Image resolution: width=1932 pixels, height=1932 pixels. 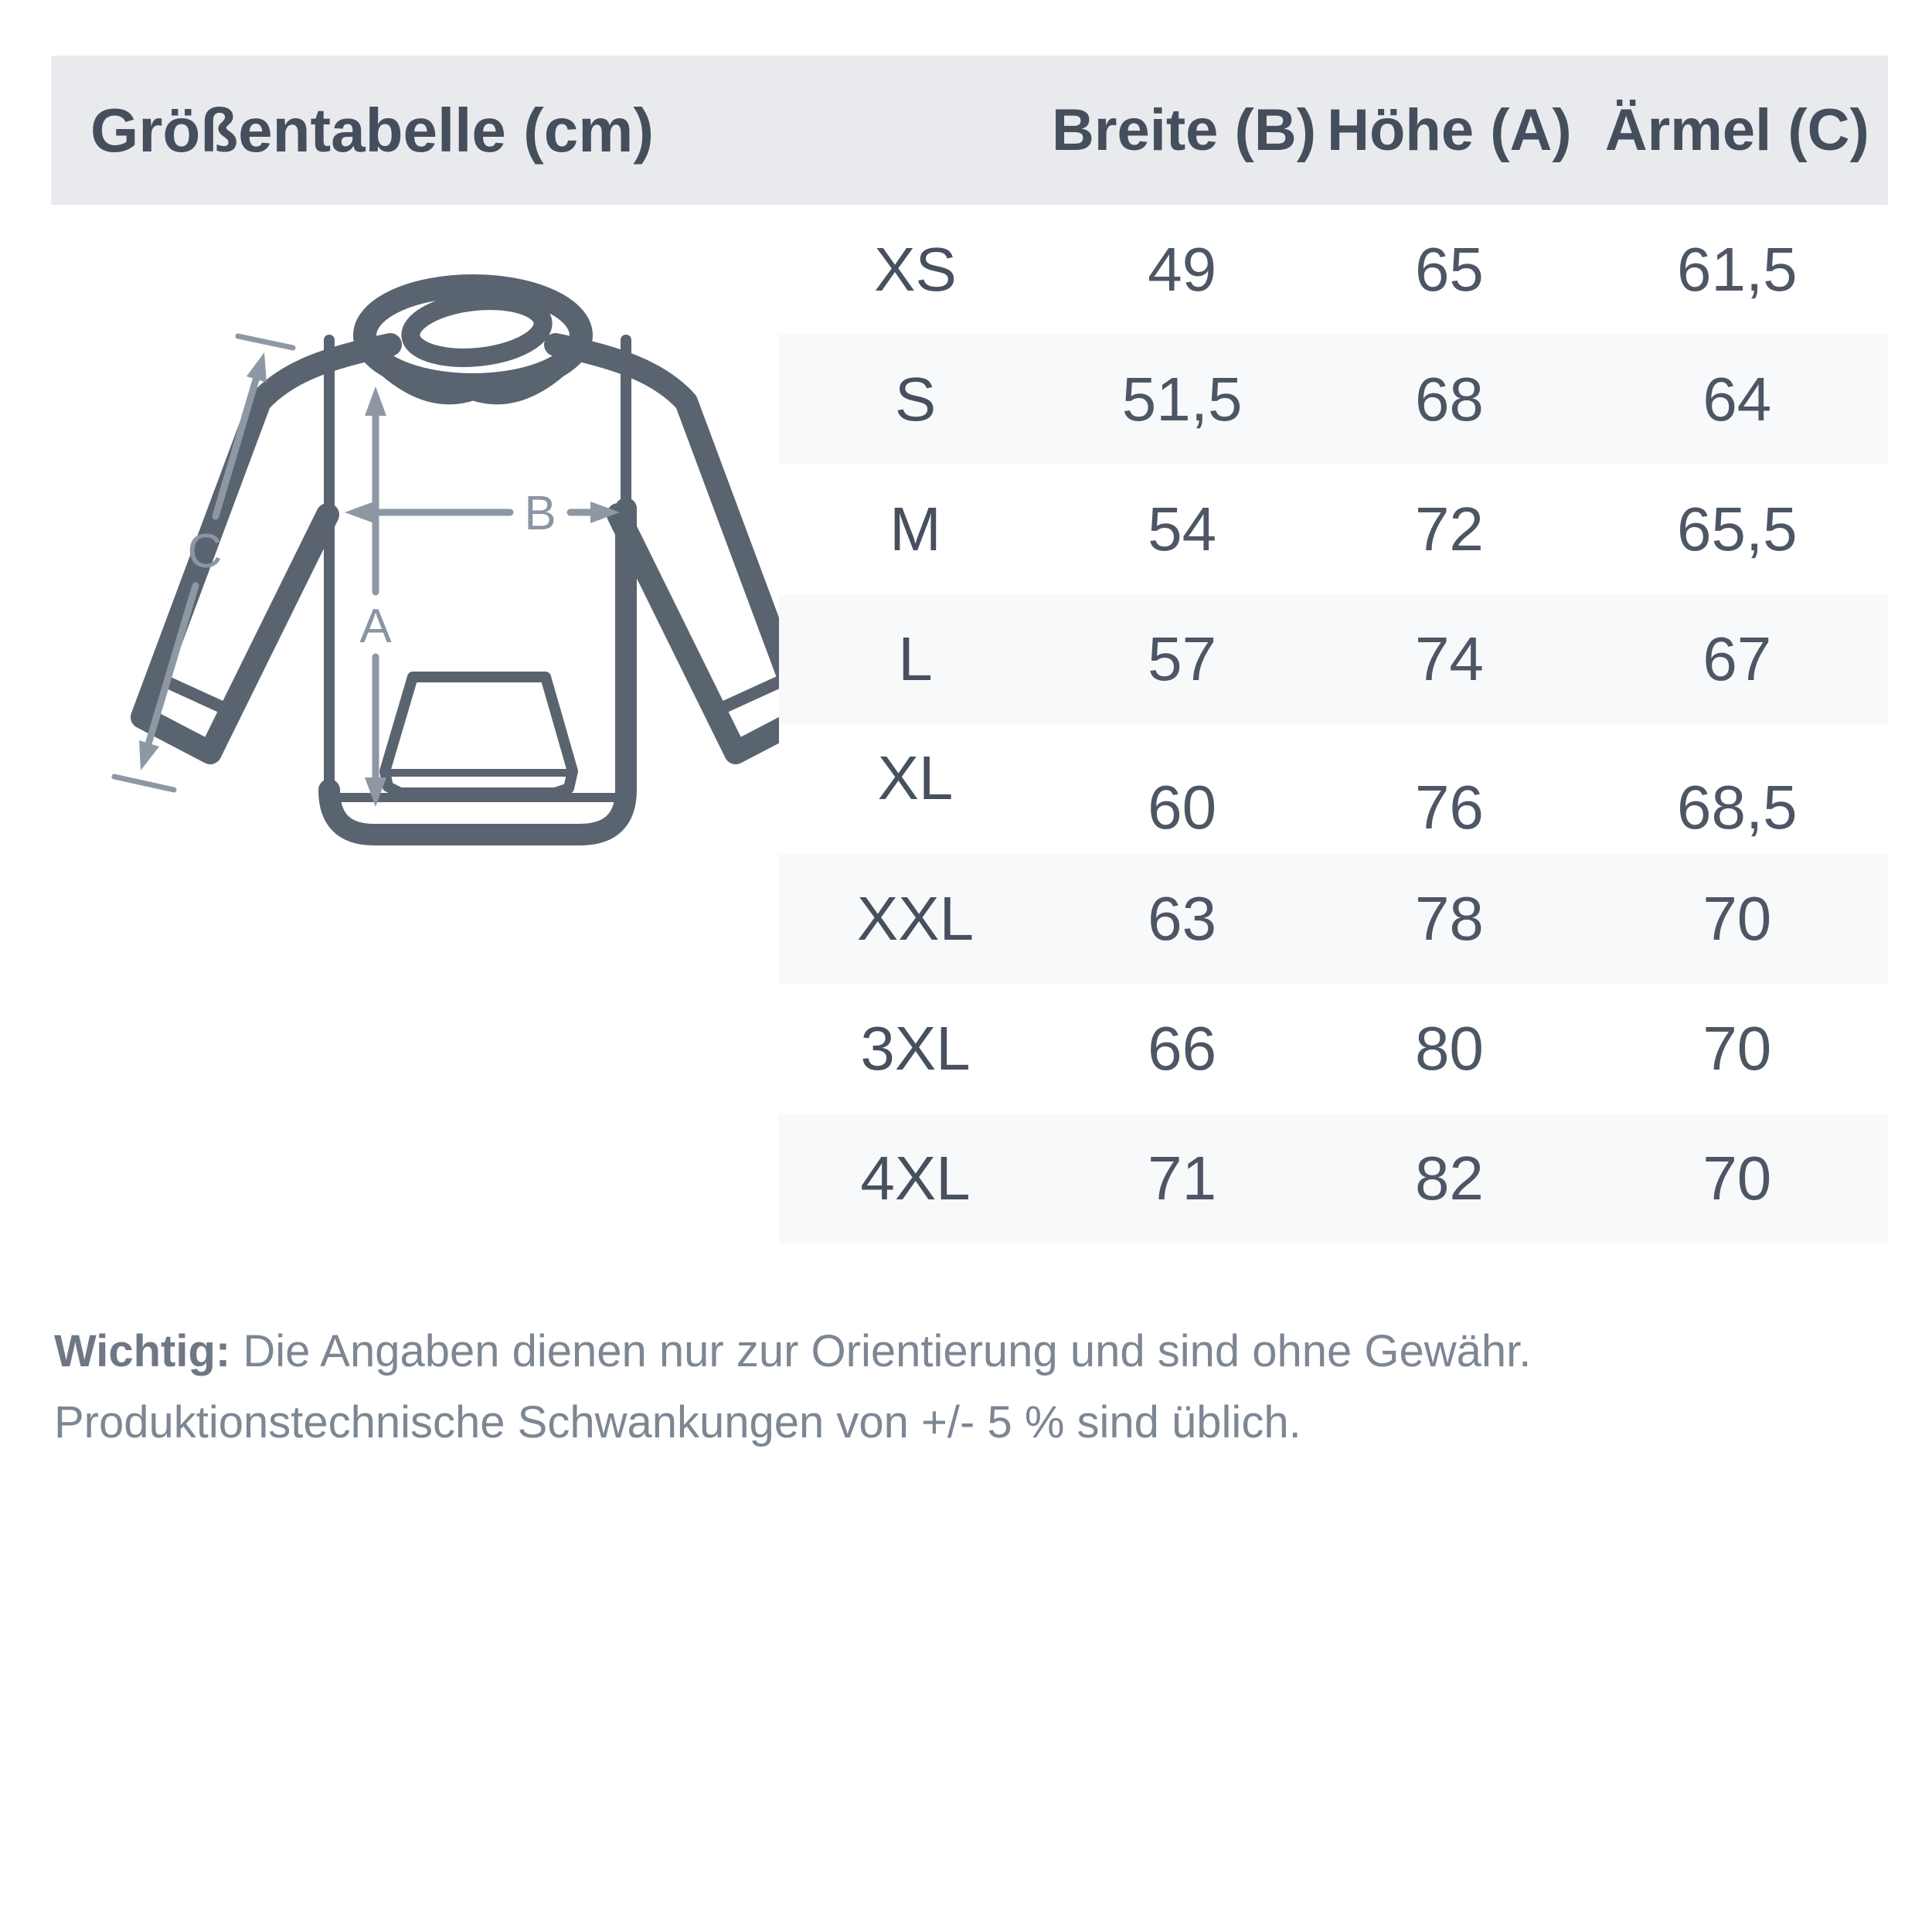 What do you see at coordinates (376, 627) in the screenshot?
I see `label-a: A` at bounding box center [376, 627].